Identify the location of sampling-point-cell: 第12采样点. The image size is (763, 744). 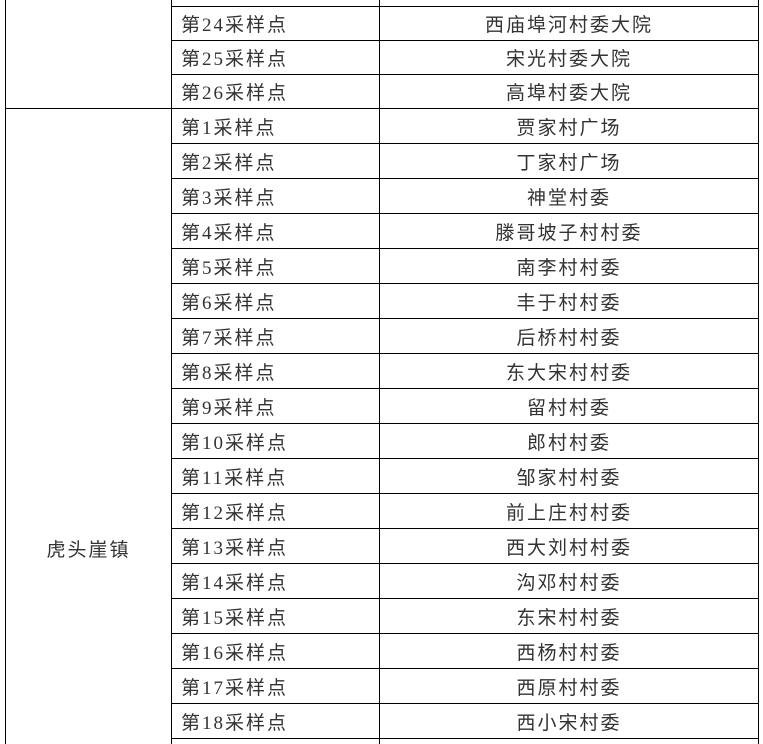
(275, 511).